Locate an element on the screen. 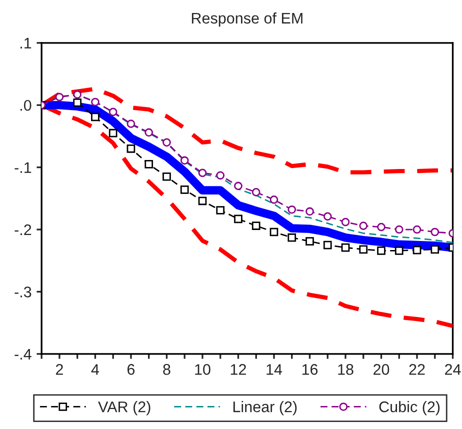 The height and width of the screenshot is (429, 462). x-tick-label: 6 is located at coordinates (131, 369).